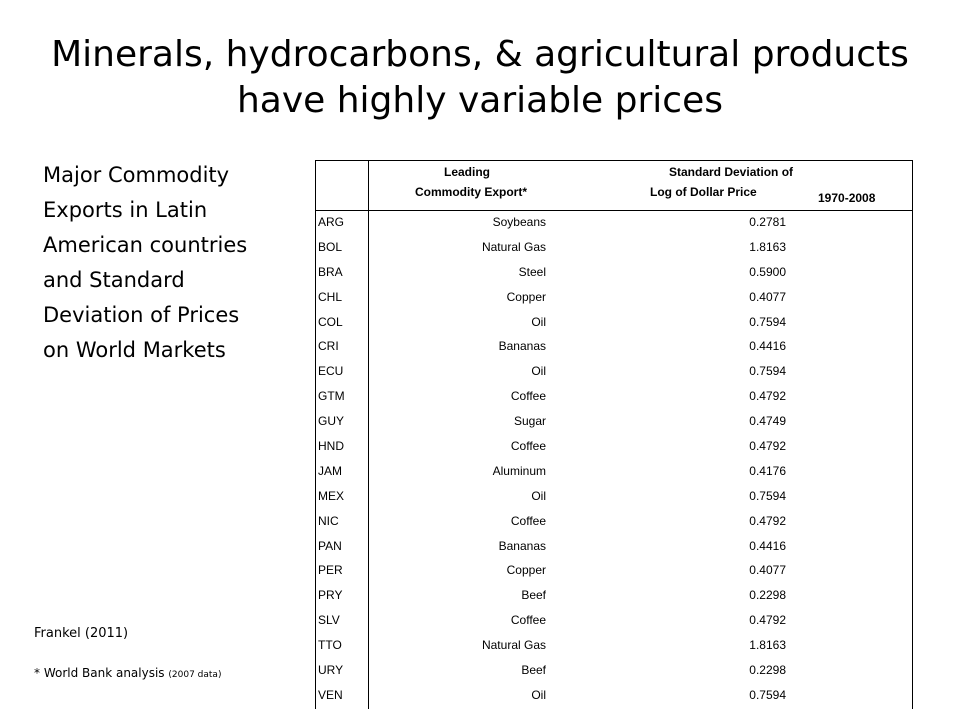 The width and height of the screenshot is (960, 720). I want to click on subtitle-line: American countries, so click(145, 245).